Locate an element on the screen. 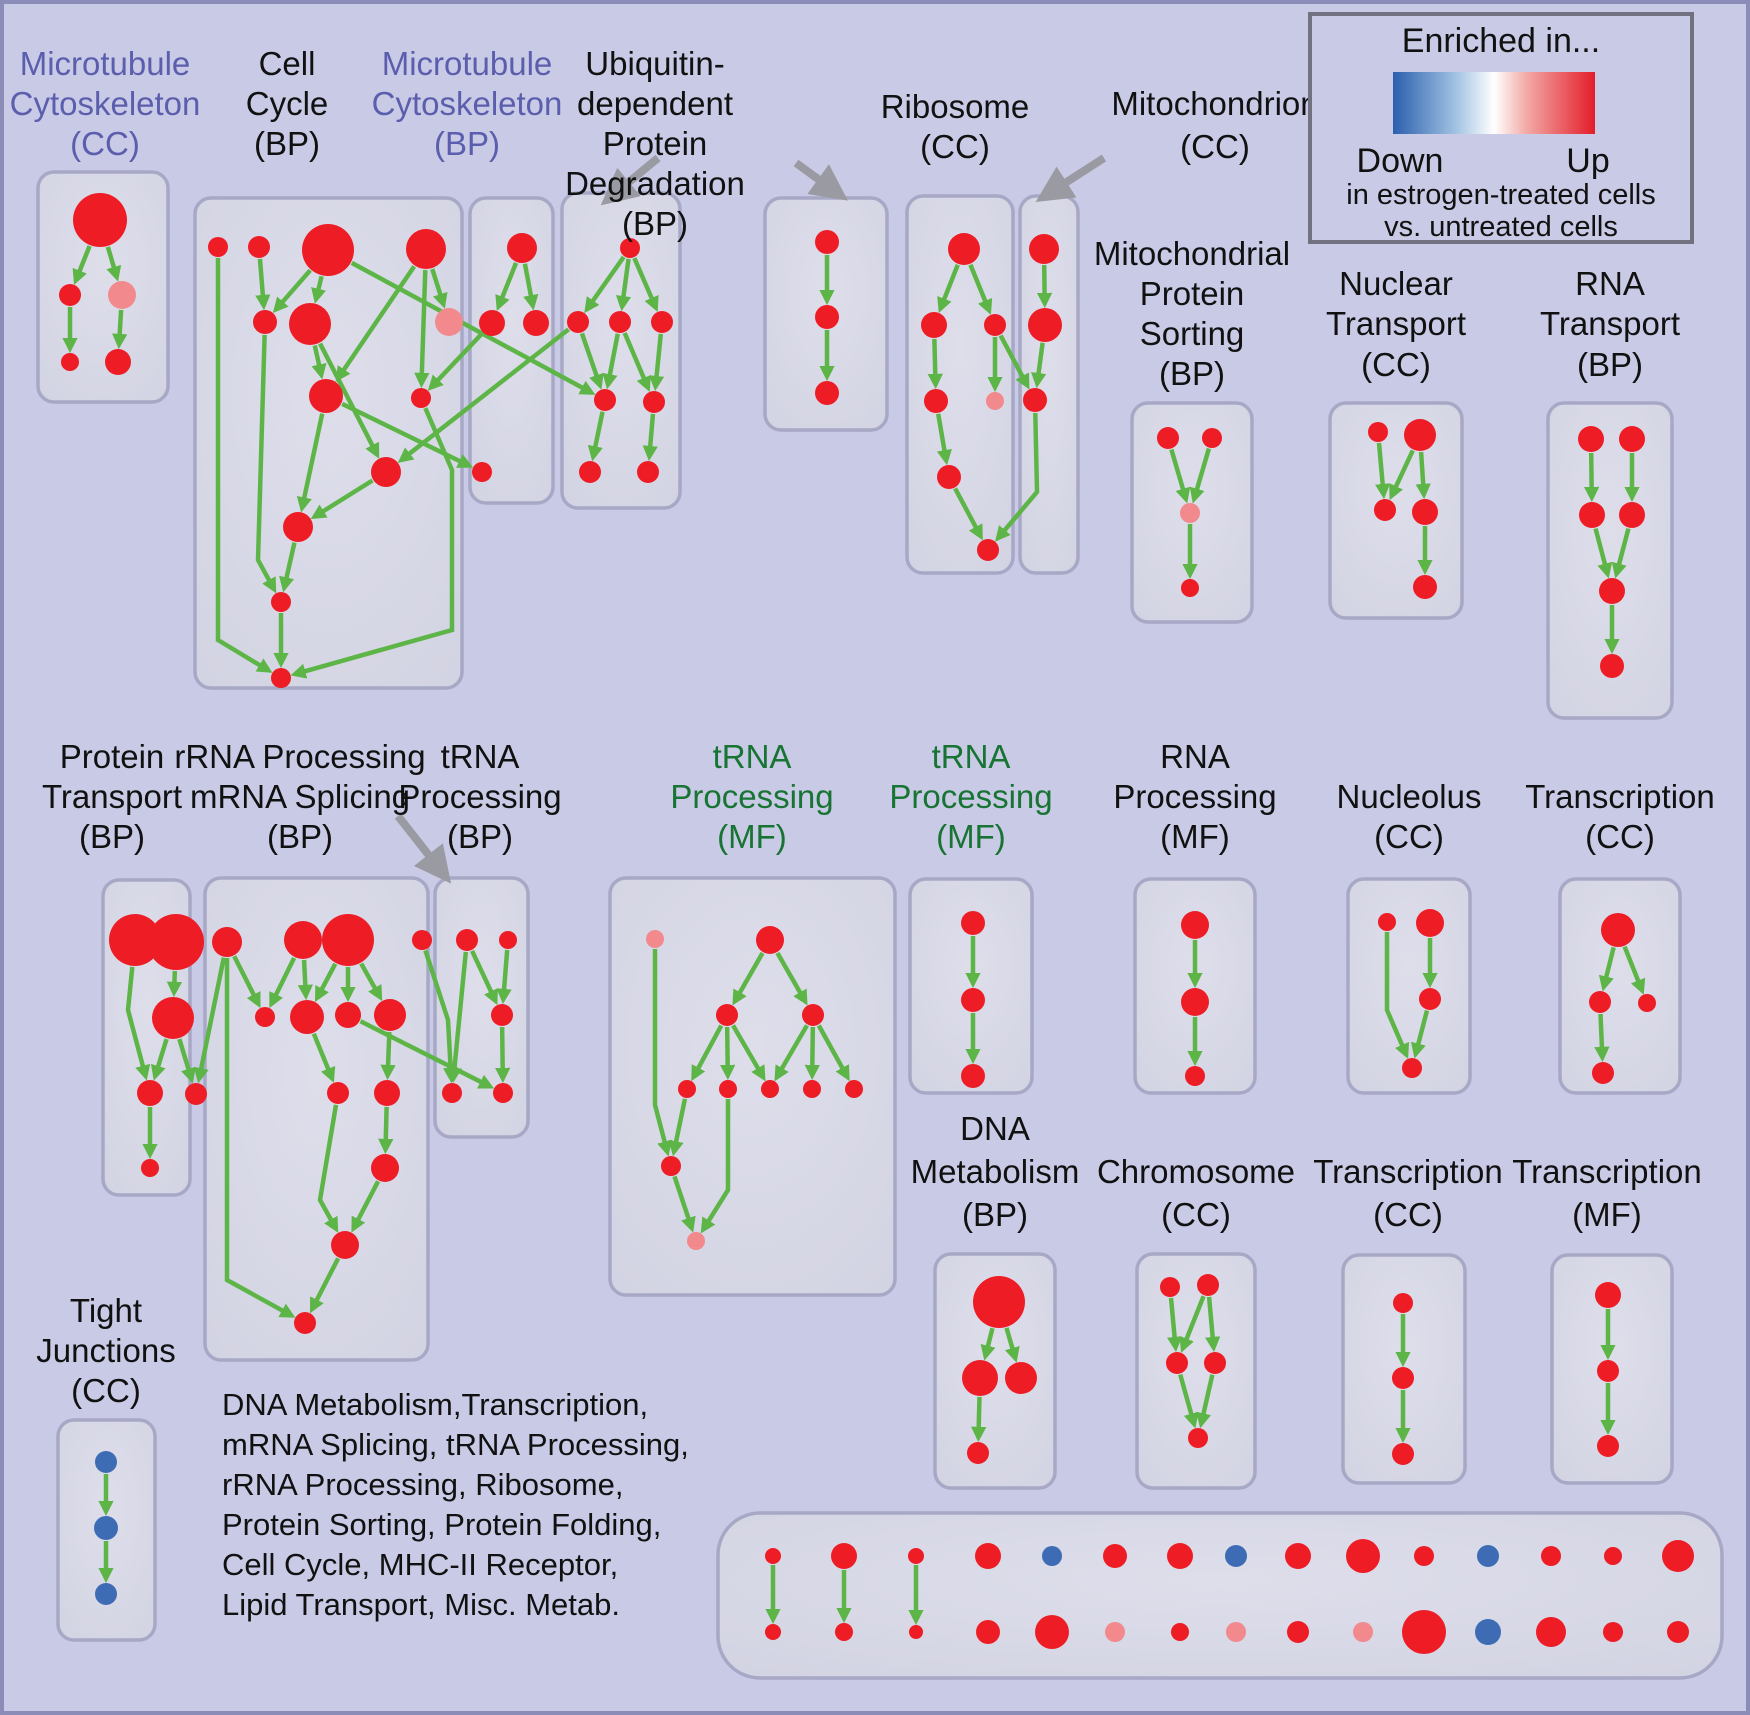 The width and height of the screenshot is (1750, 1715). cluster-label-mitochondrion-cc: Mitochondrion is located at coordinates (1214, 103).